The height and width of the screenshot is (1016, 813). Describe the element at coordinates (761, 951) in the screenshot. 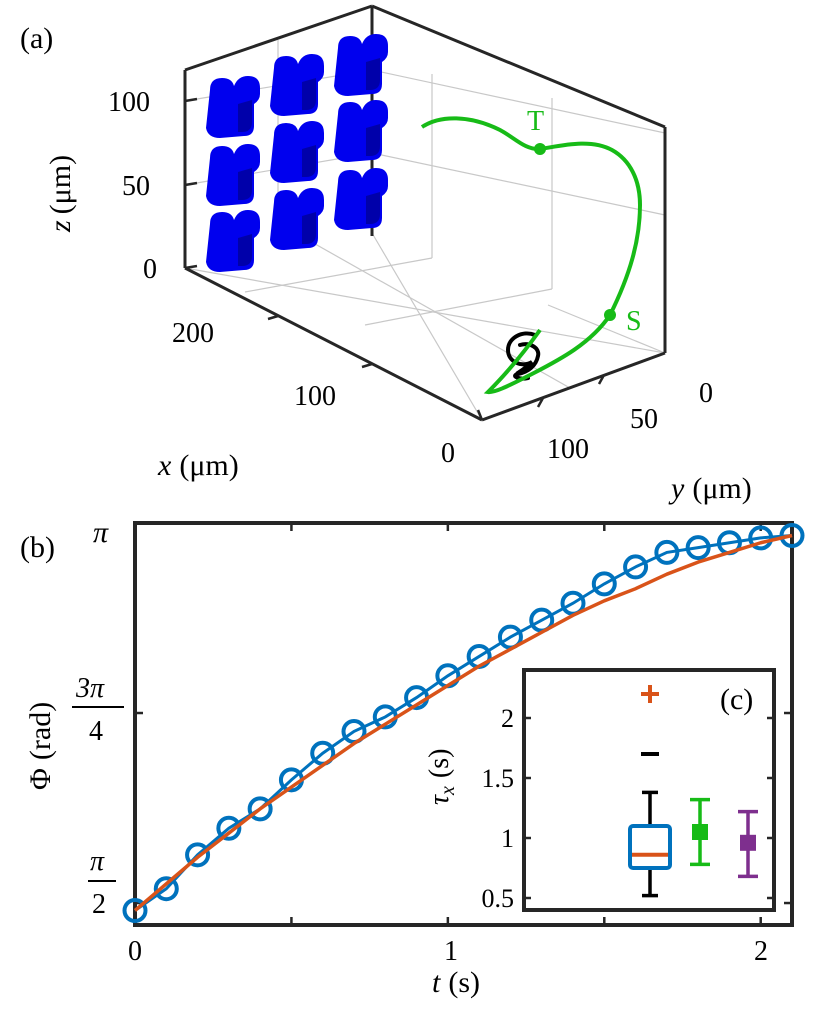

I see `x-tick-label-2: 2` at that location.